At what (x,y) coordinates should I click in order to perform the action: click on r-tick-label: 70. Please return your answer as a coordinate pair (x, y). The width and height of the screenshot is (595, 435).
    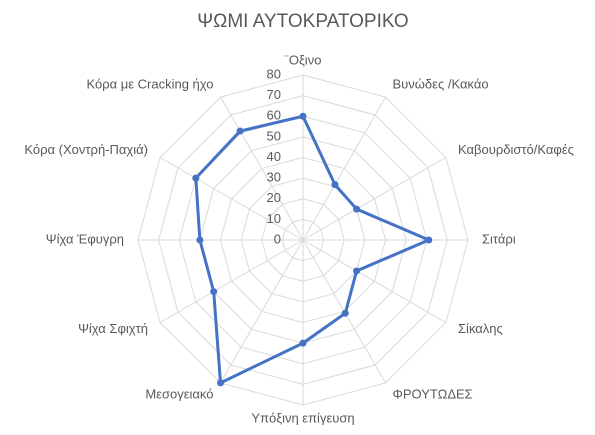
    Looking at the image, I should click on (274, 94).